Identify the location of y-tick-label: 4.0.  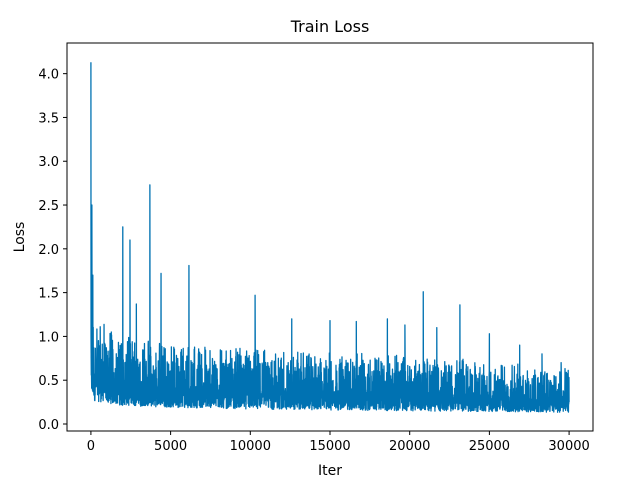
(48, 75).